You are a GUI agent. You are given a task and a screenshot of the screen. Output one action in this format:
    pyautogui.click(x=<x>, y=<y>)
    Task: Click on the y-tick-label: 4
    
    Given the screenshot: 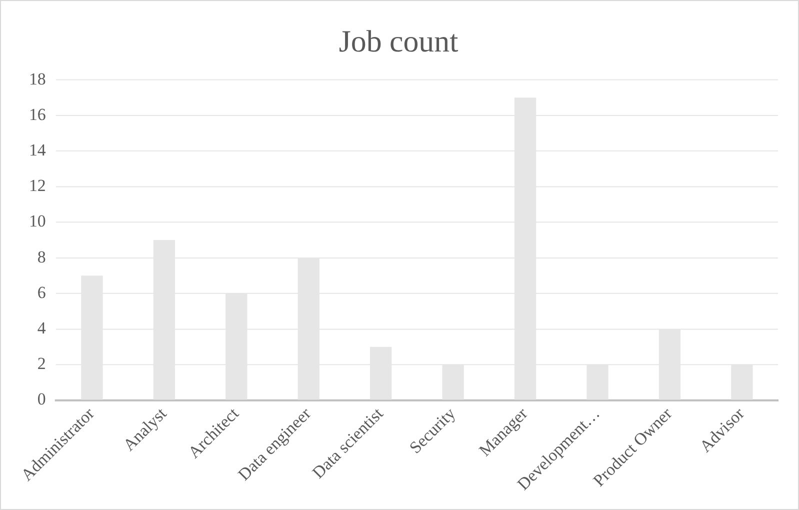 What is the action you would take?
    pyautogui.click(x=41, y=328)
    